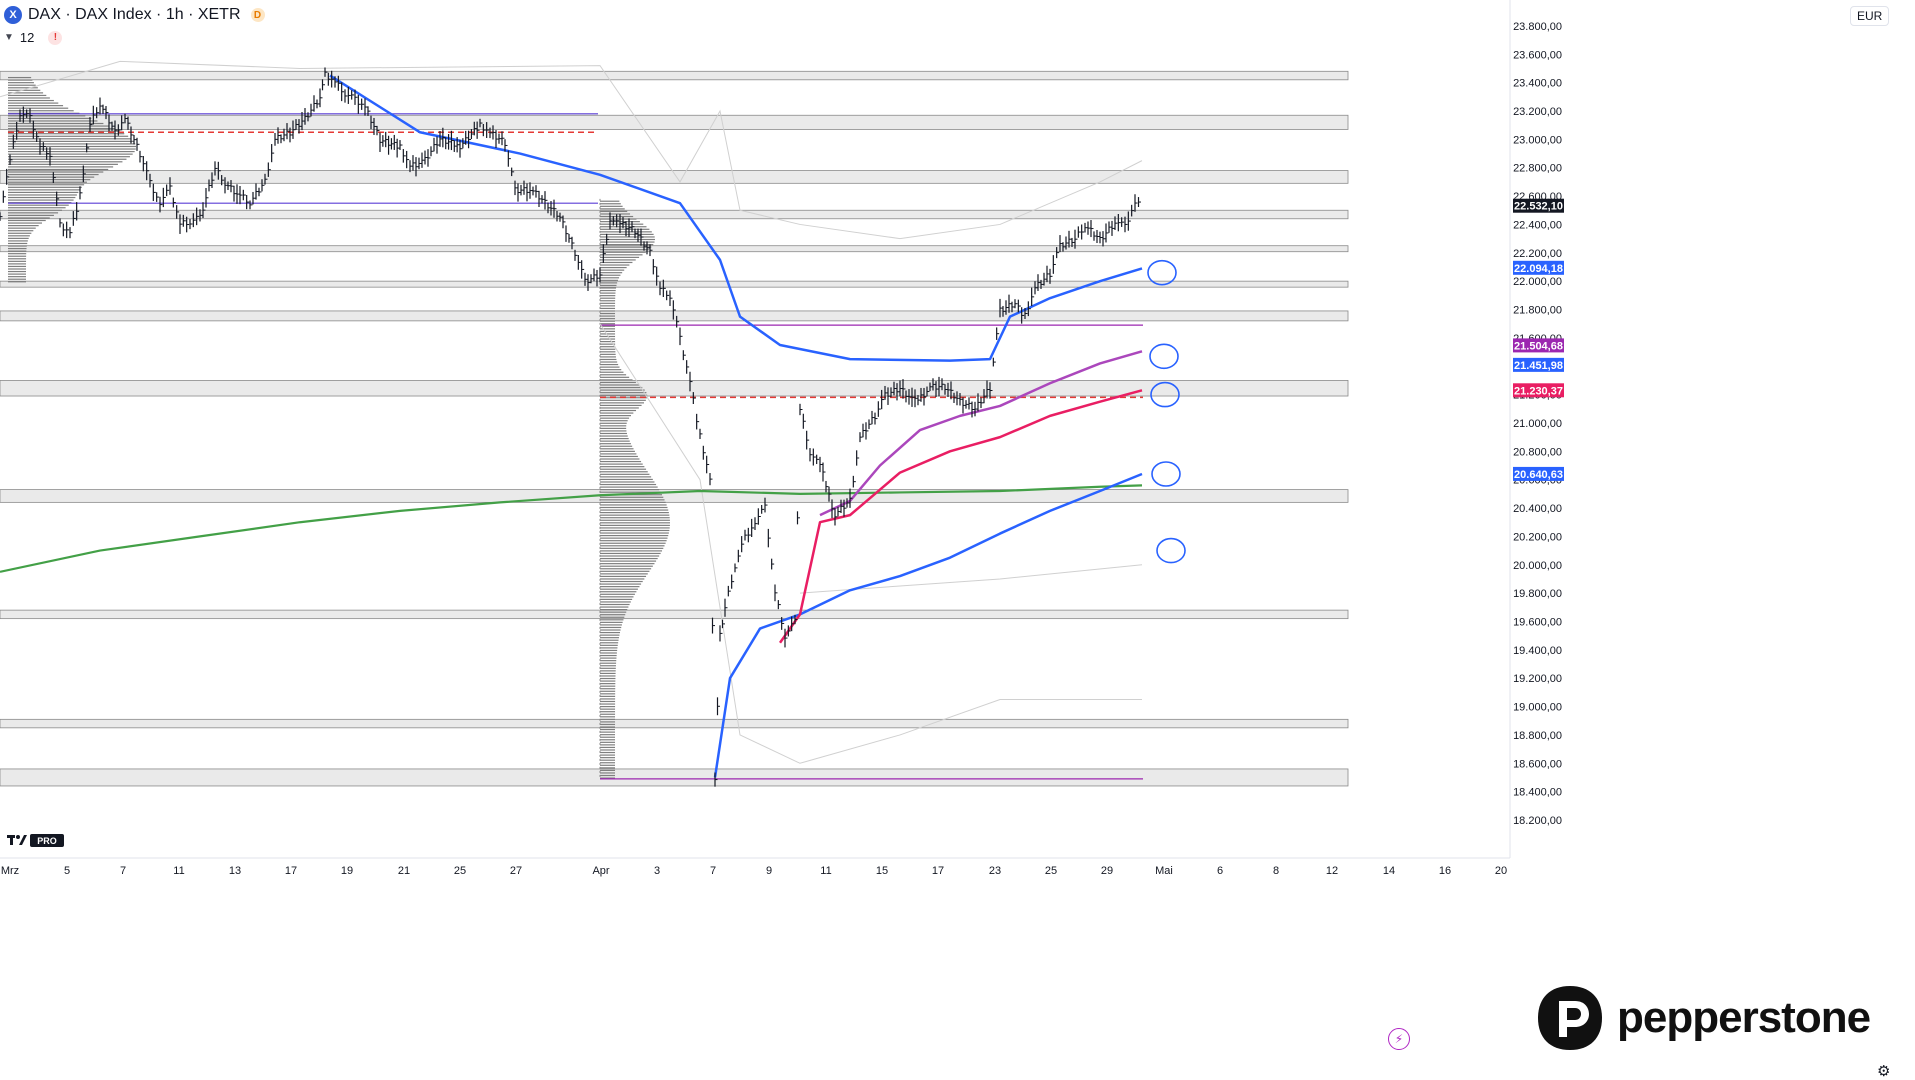  I want to click on x-tick-label: 25, so click(1051, 871).